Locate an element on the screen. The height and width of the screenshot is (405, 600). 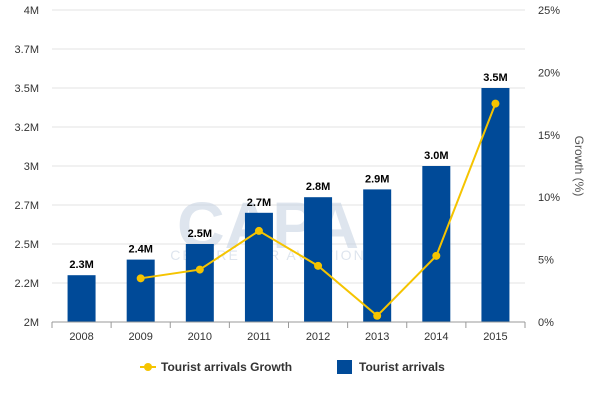
x-axis-tick-label: 2010 is located at coordinates (200, 337).